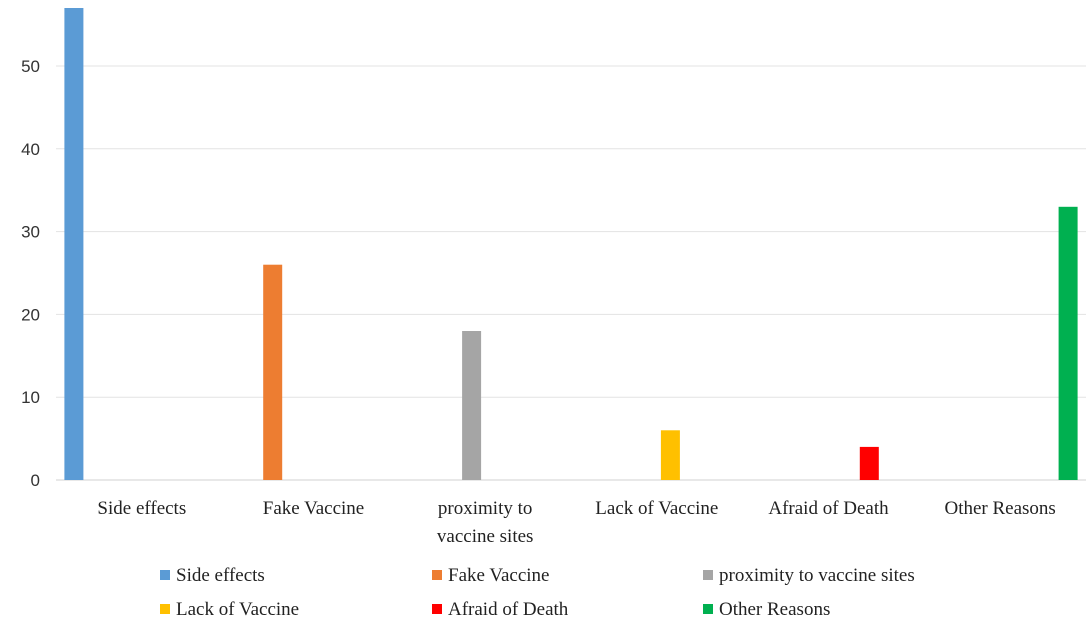  I want to click on x-category-label-line: Other Reasons, so click(999, 508).